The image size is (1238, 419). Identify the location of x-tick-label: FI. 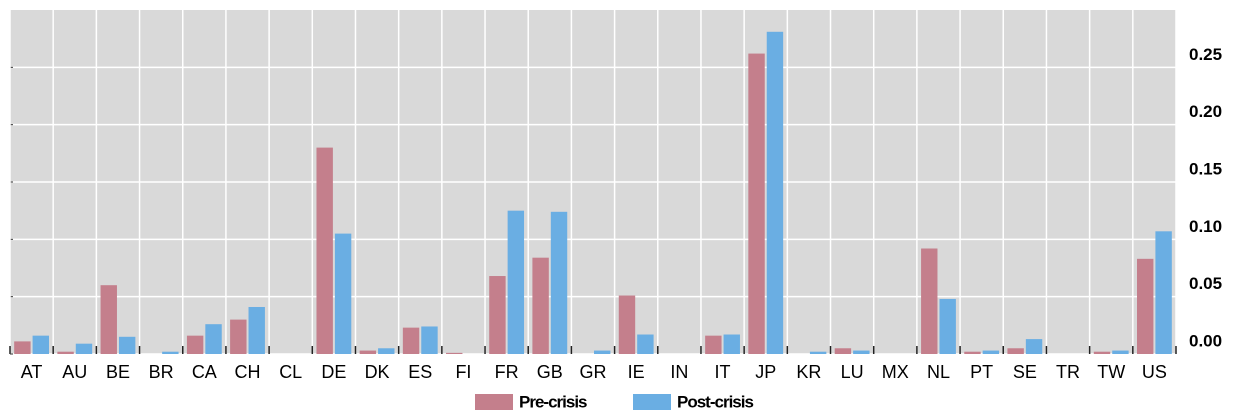
(463, 372).